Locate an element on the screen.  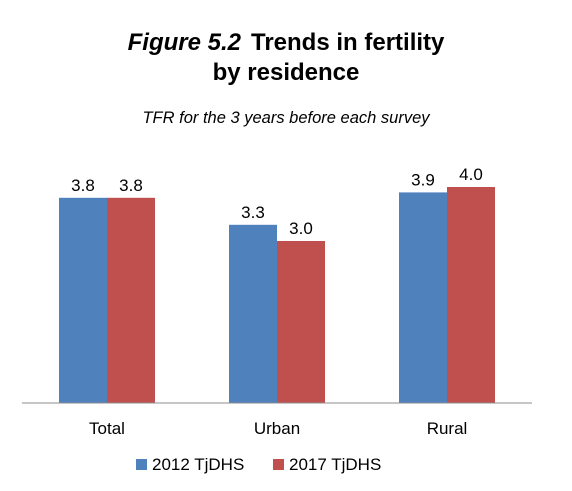
category-label-urban: Urban is located at coordinates (277, 428).